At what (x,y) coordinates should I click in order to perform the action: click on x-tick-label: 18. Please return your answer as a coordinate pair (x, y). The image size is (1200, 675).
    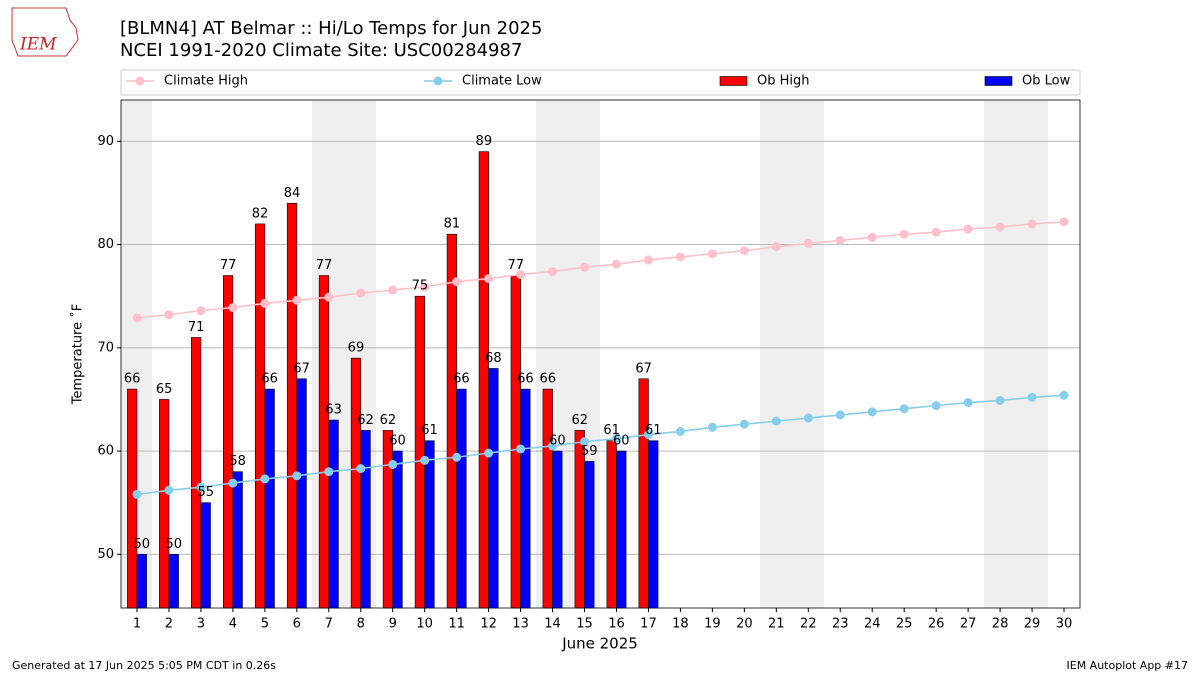
    Looking at the image, I should click on (680, 624).